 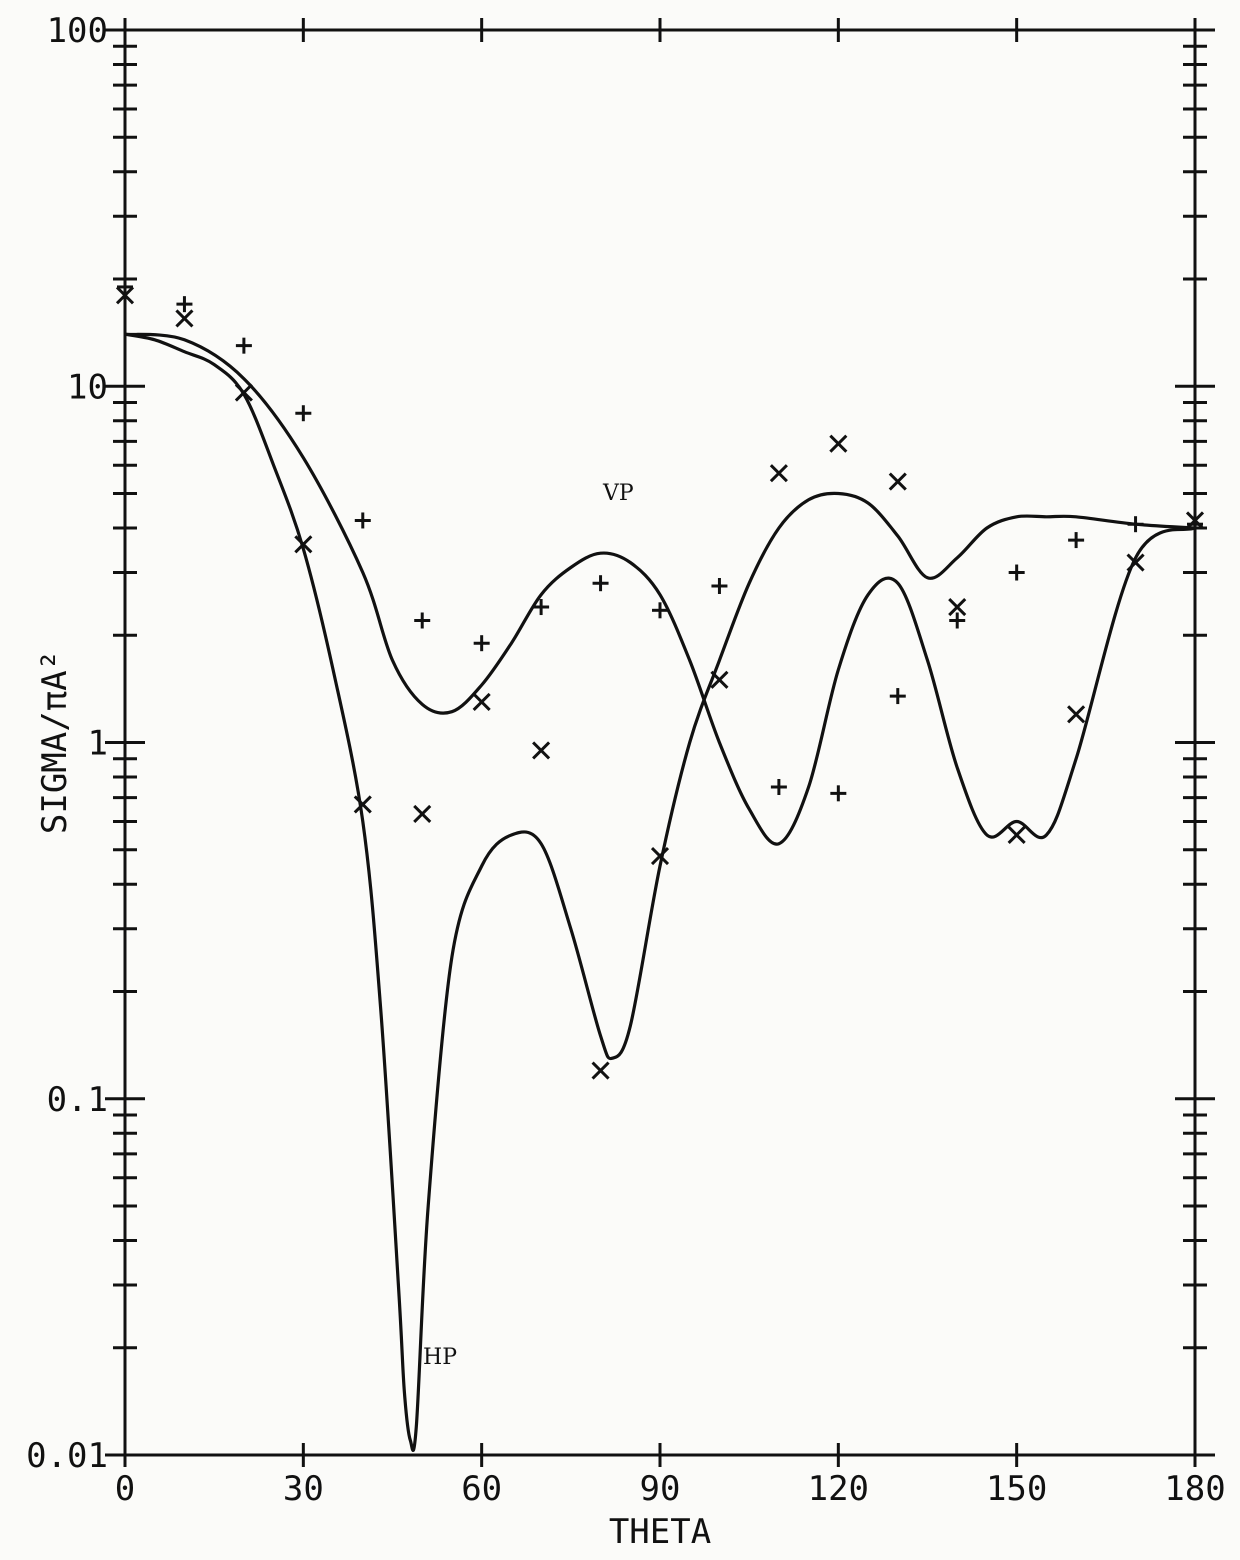 I want to click on curve-label-vp: VP, so click(x=618, y=493).